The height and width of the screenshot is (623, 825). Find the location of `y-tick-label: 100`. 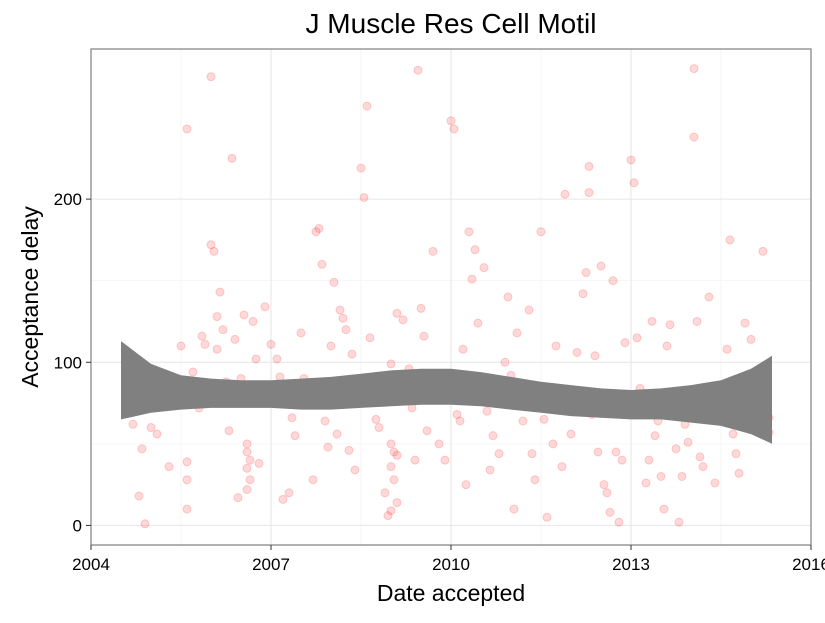

y-tick-label: 100 is located at coordinates (68, 362).